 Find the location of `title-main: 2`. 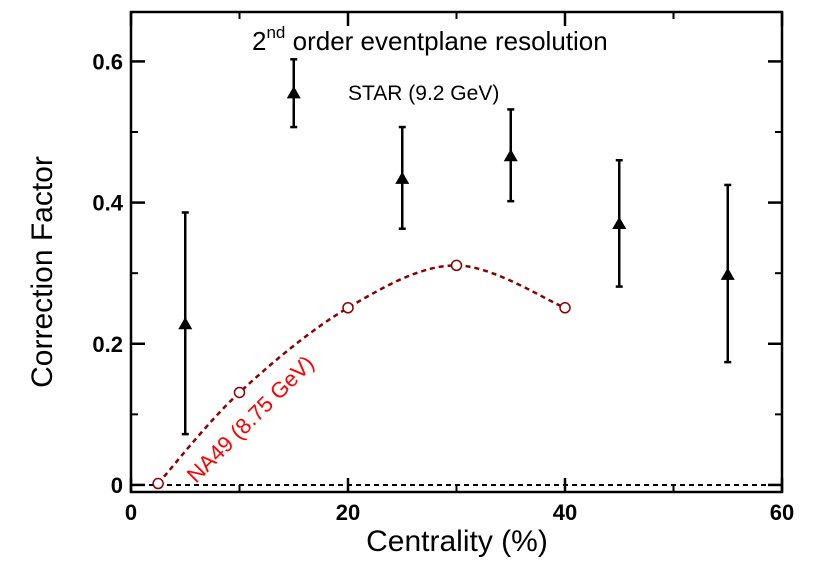

title-main: 2 is located at coordinates (259, 41).